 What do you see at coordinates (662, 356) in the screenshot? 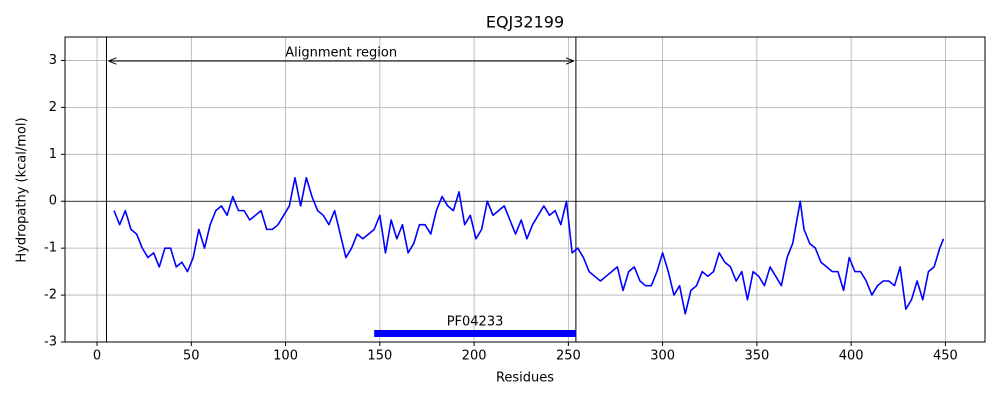
I see `x-tick-label: 300` at bounding box center [662, 356].